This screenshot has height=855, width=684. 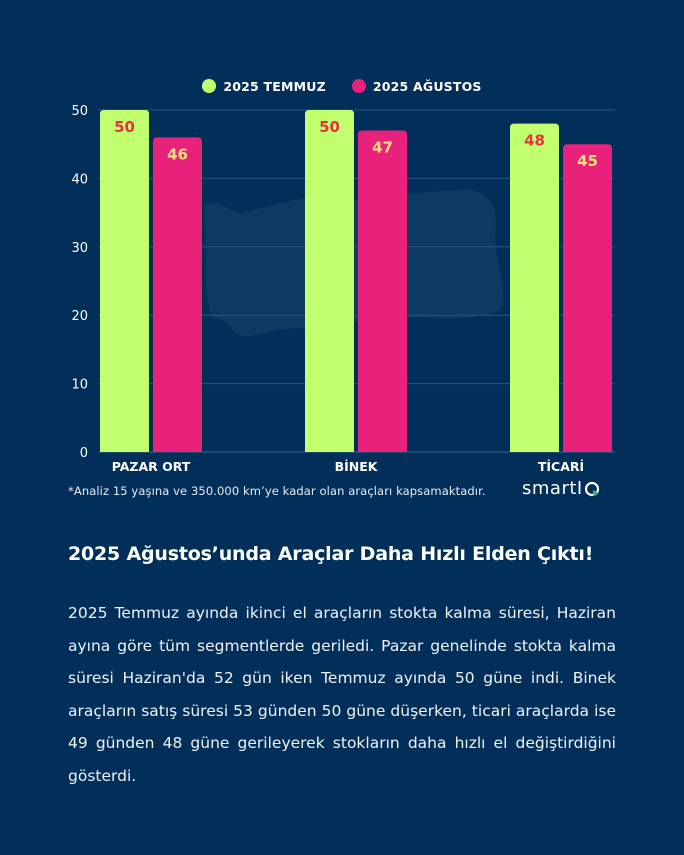 I want to click on y-tick-label: 10, so click(x=79, y=385).